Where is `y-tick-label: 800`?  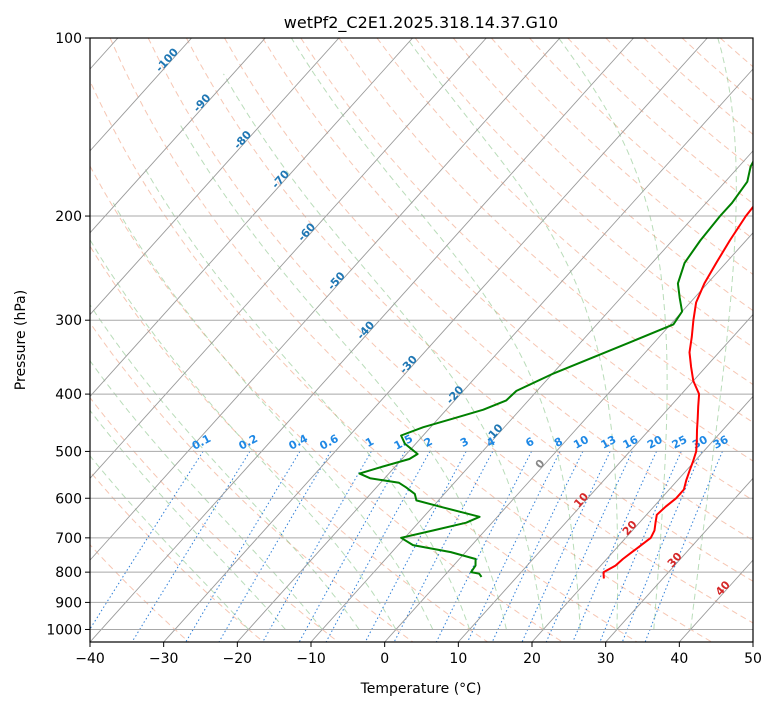
y-tick-label: 800 is located at coordinates (68, 573).